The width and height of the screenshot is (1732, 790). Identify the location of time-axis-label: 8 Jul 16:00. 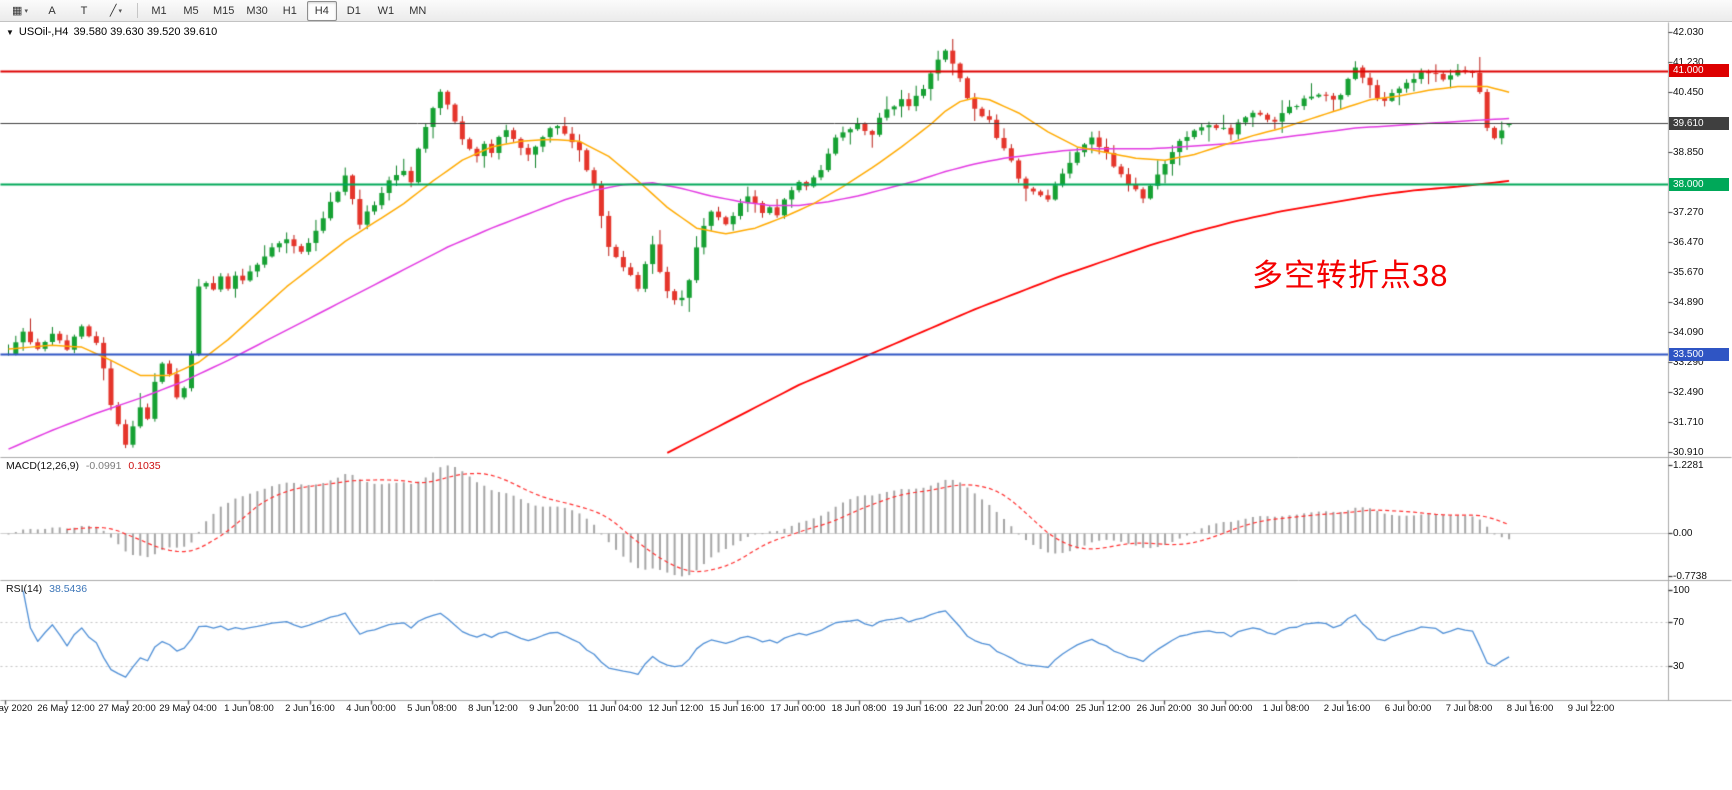
(1530, 708).